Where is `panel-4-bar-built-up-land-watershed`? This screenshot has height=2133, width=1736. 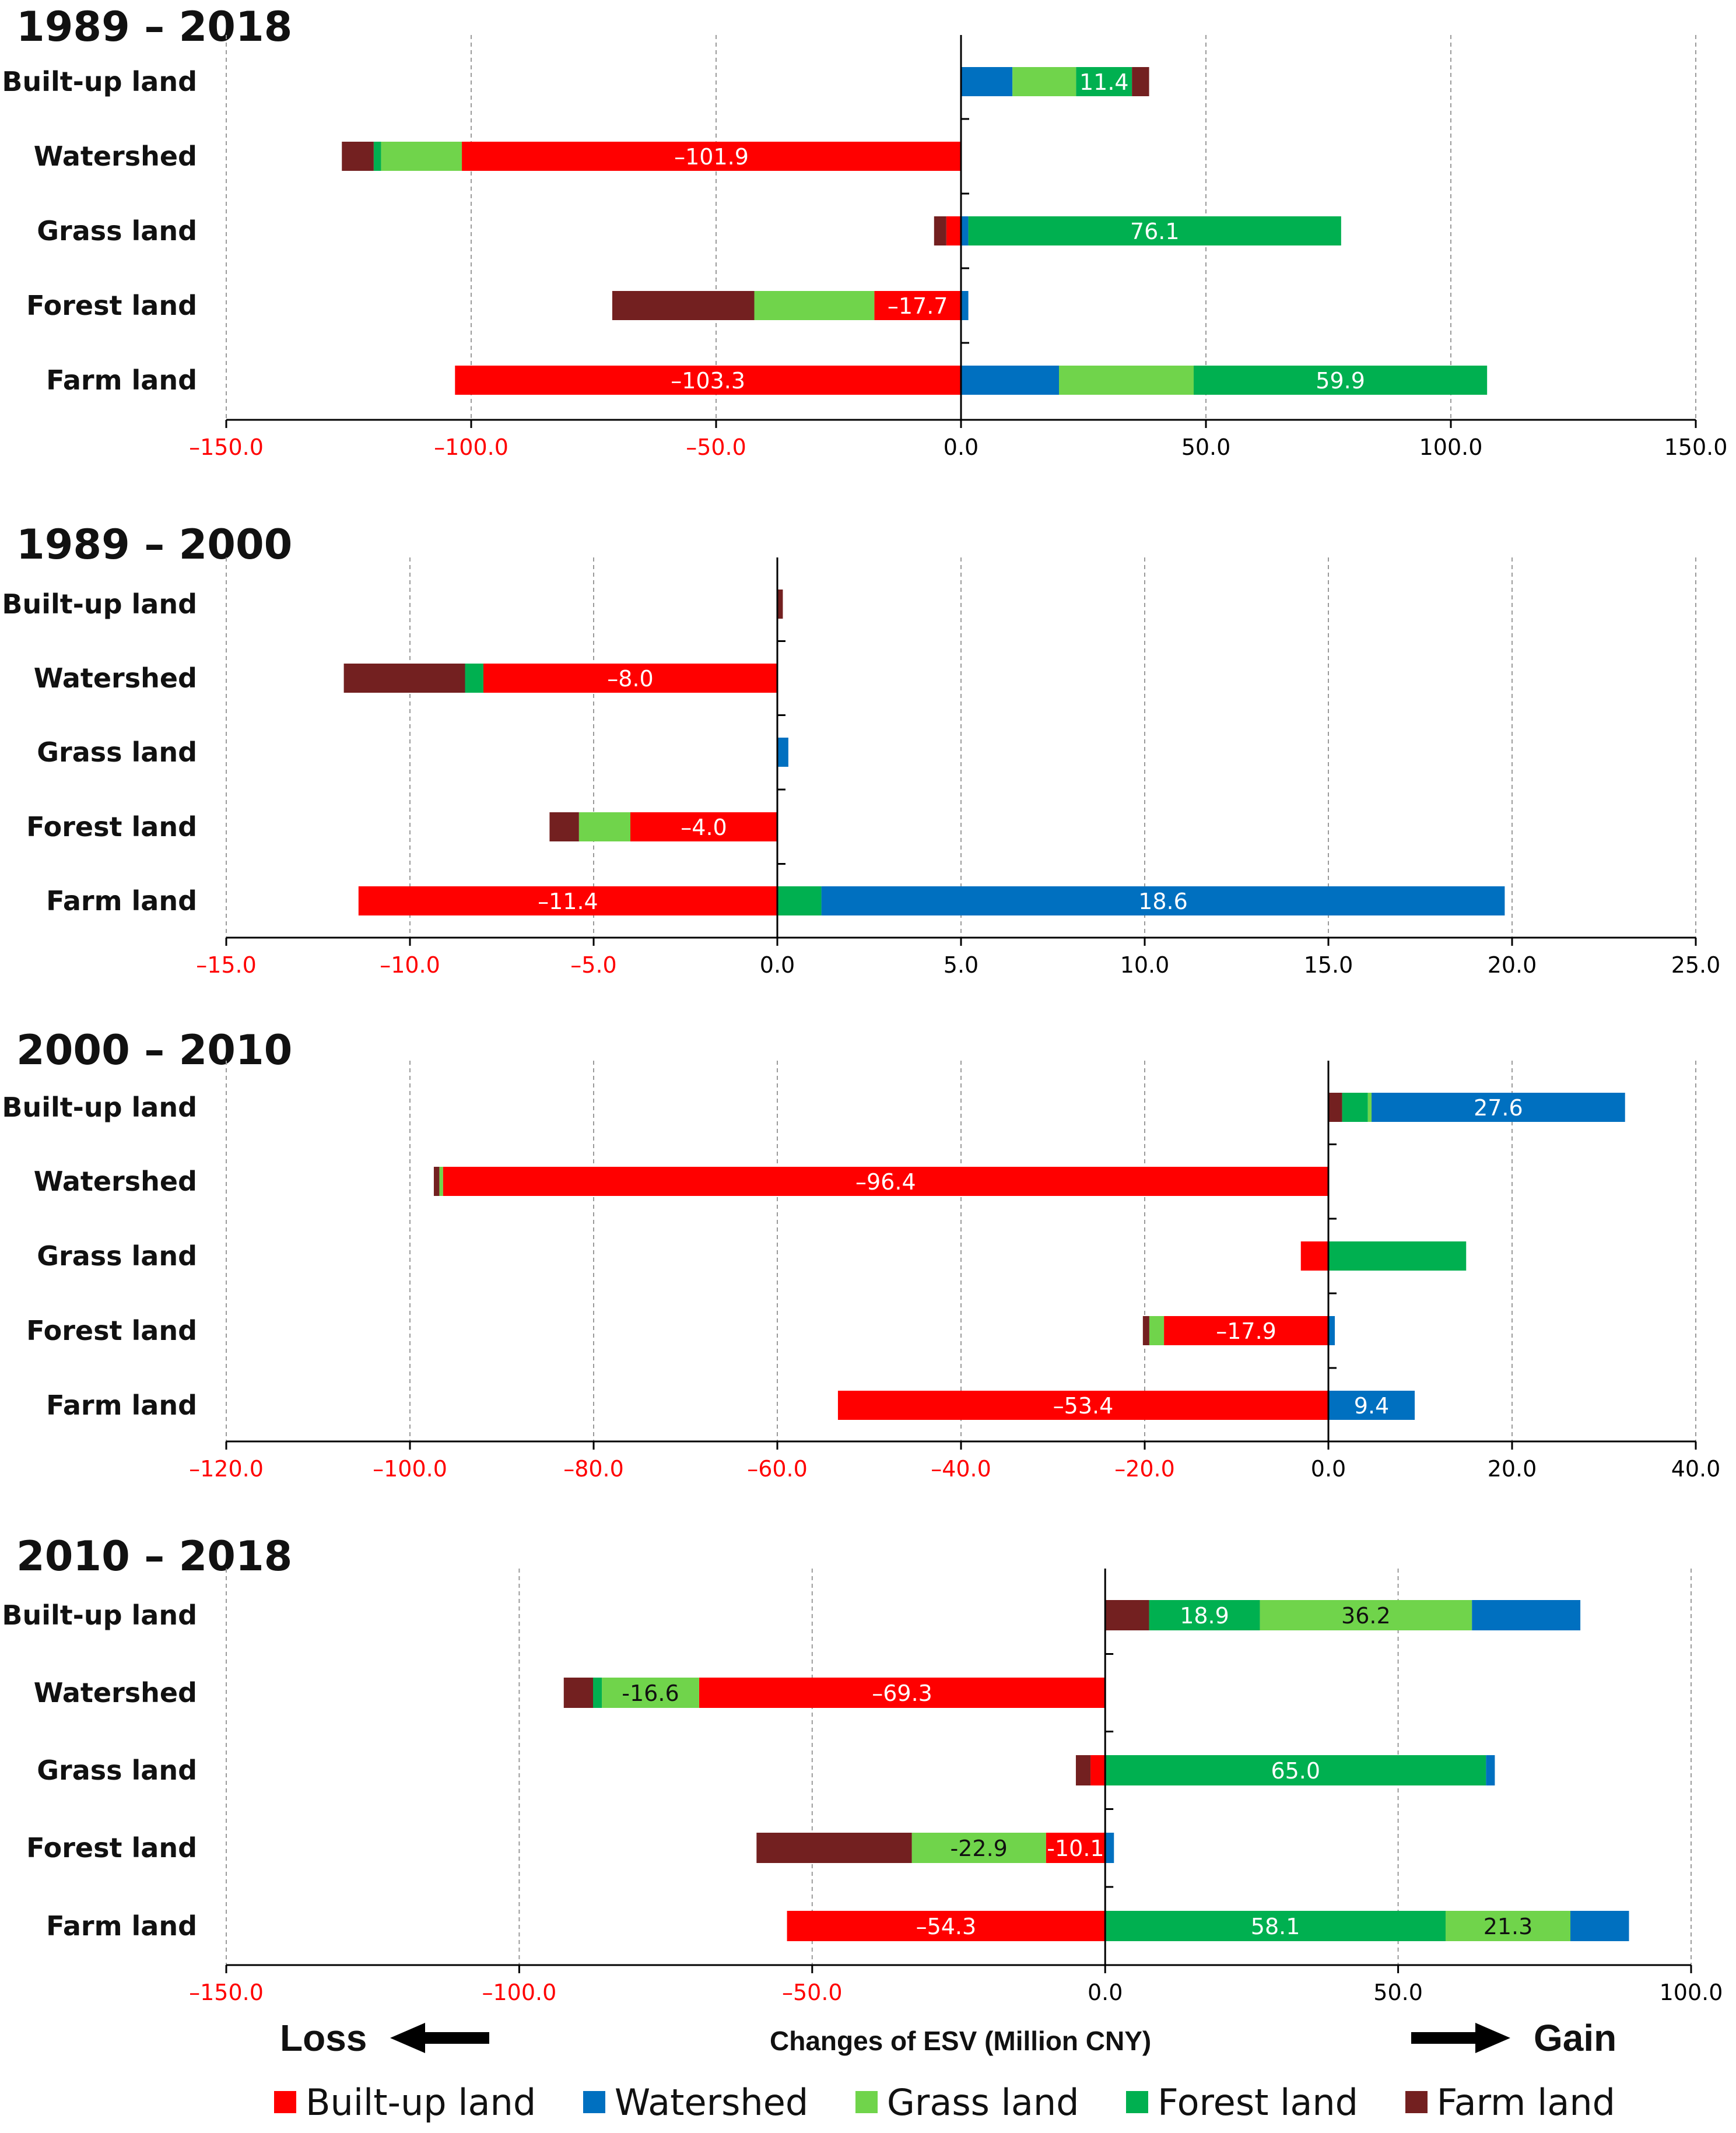 panel-4-bar-built-up-land-watershed is located at coordinates (1526, 1615).